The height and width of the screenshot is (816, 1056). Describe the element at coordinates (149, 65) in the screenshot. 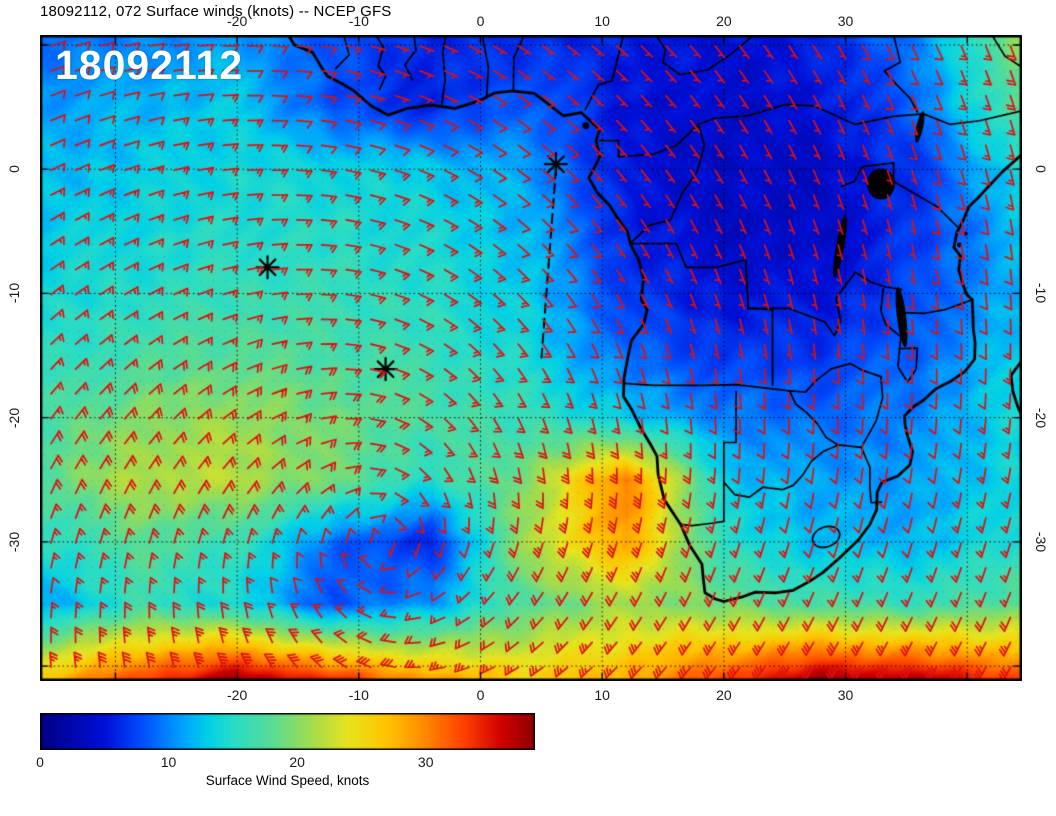

I see `run-timestamp-overlay: 18092112` at that location.